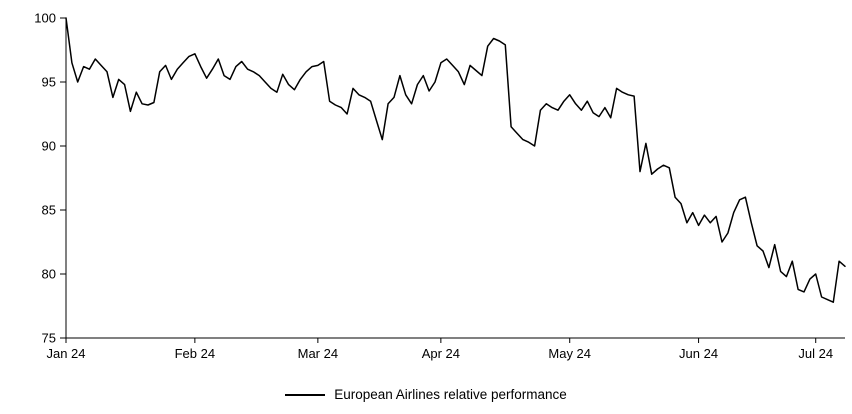 The height and width of the screenshot is (414, 852). Describe the element at coordinates (49, 338) in the screenshot. I see `y-tick-label: 75` at that location.